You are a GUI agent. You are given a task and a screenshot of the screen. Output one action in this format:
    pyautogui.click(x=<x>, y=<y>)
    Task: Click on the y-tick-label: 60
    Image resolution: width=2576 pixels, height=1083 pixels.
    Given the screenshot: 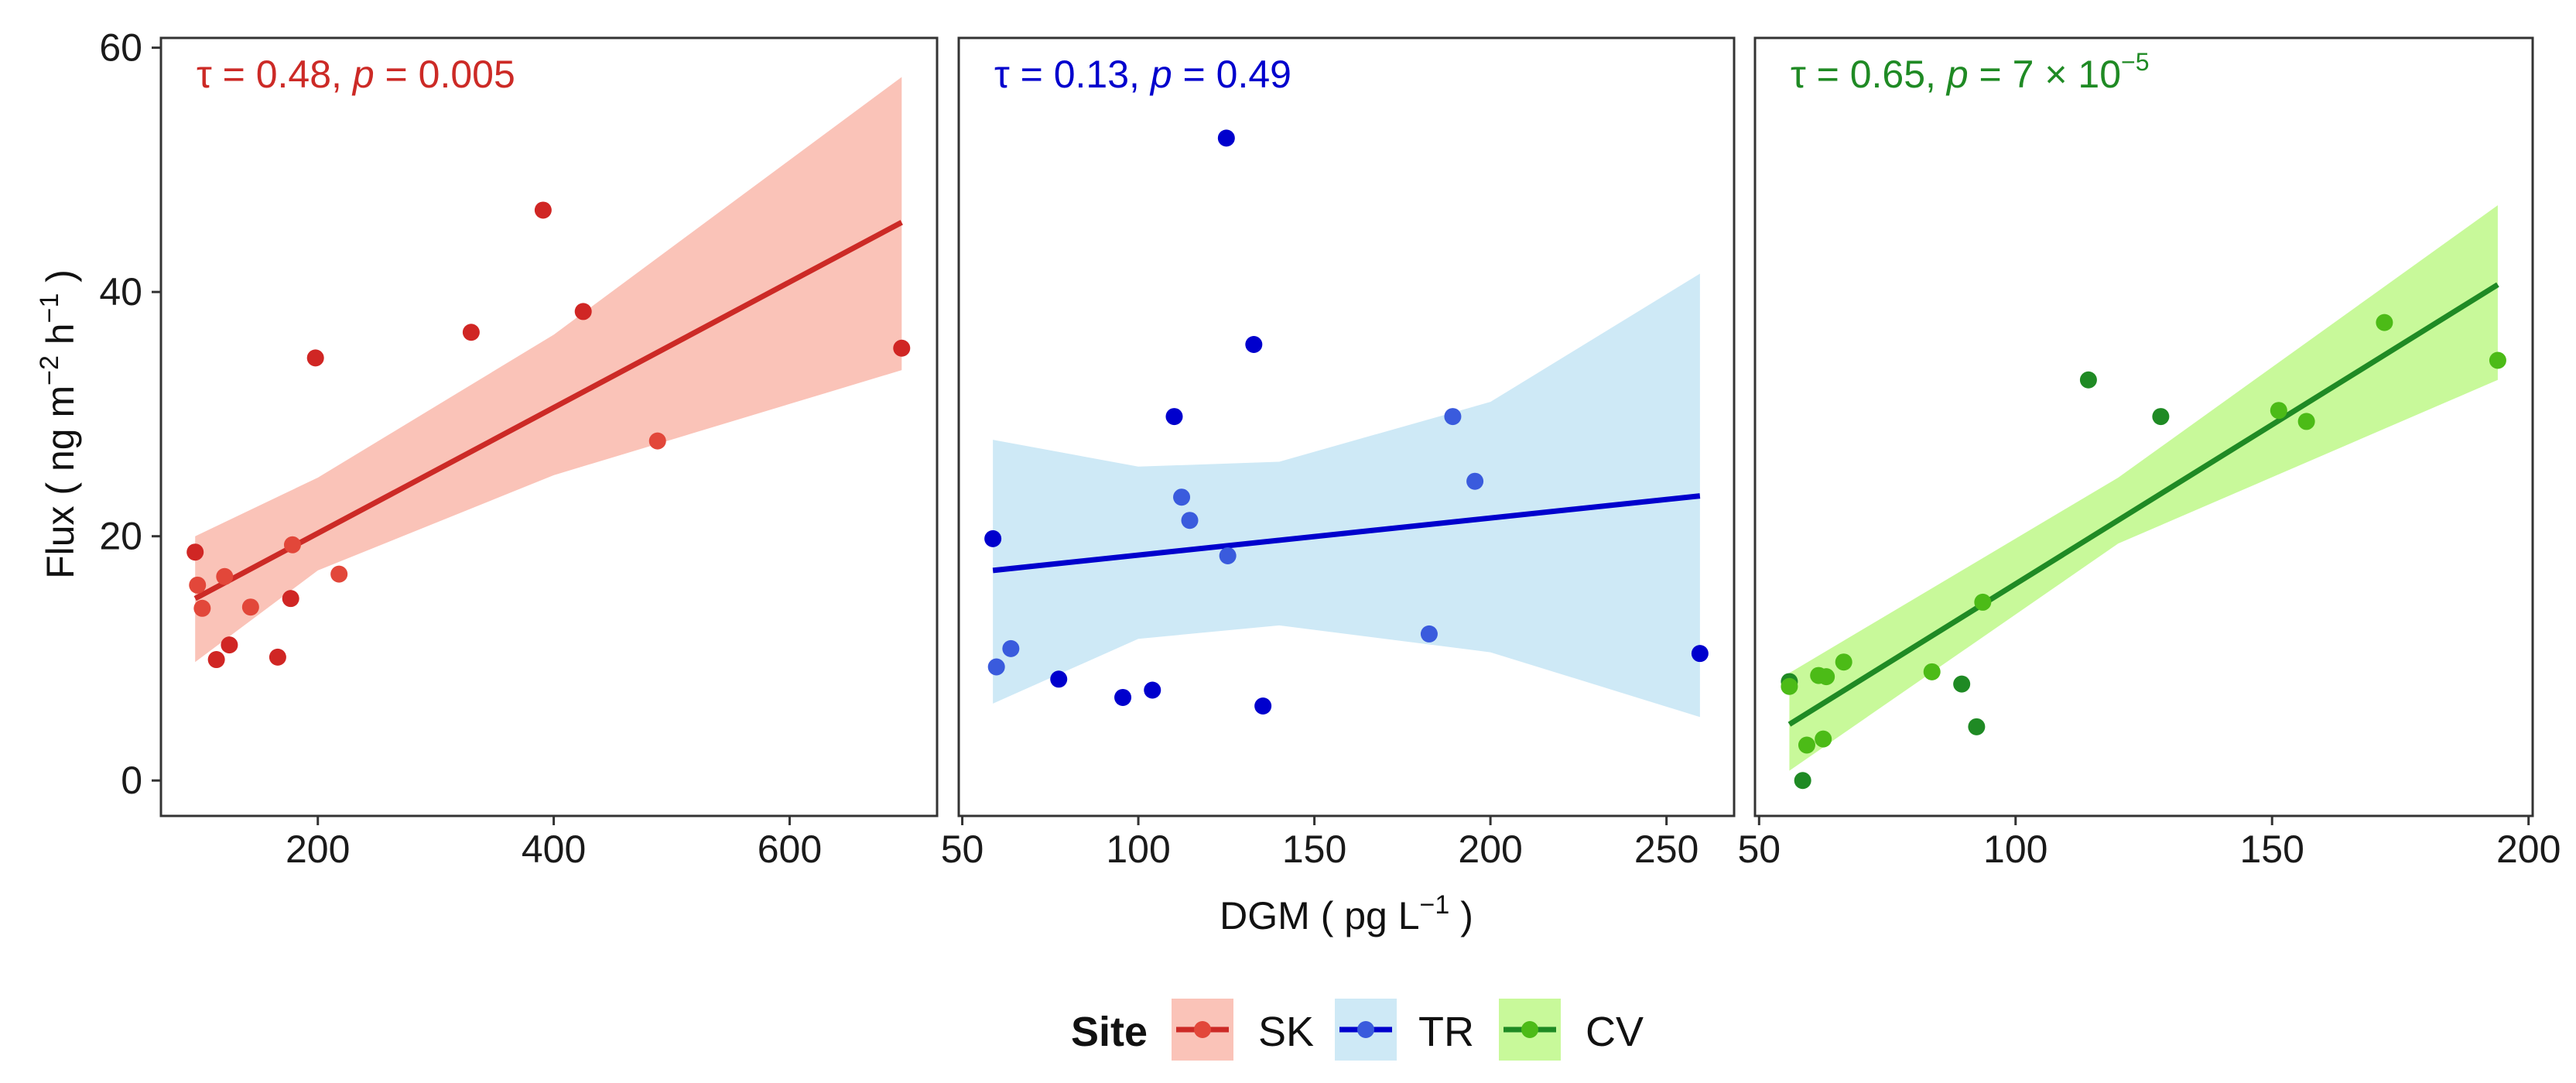 What is the action you would take?
    pyautogui.click(x=121, y=48)
    